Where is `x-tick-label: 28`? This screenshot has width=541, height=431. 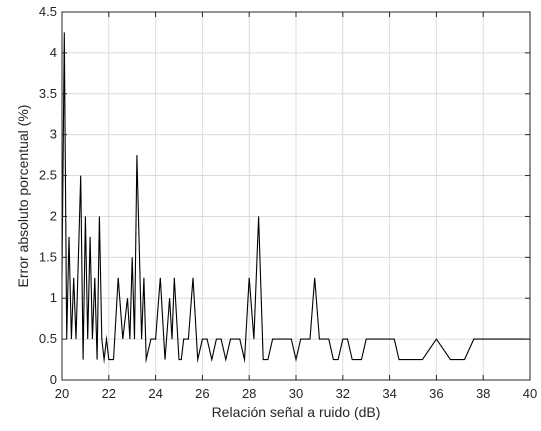 x-tick-label: 28 is located at coordinates (249, 393).